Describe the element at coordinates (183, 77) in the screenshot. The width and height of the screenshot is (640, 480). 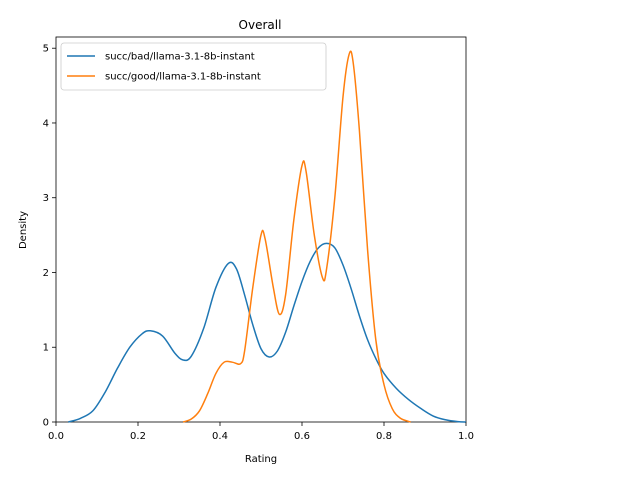
I see `legend-label-2: succ/good/llama-3.1-8b-instant` at that location.